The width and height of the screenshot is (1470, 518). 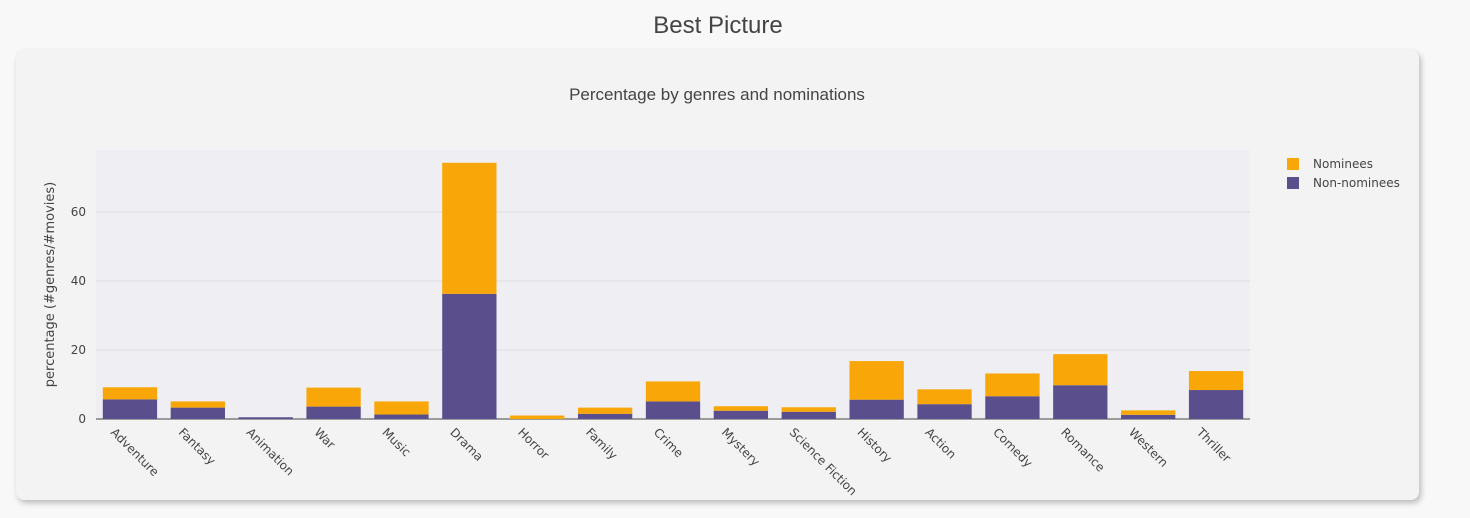 What do you see at coordinates (1343, 173) in the screenshot?
I see `legend: Nominees Non-nominees` at bounding box center [1343, 173].